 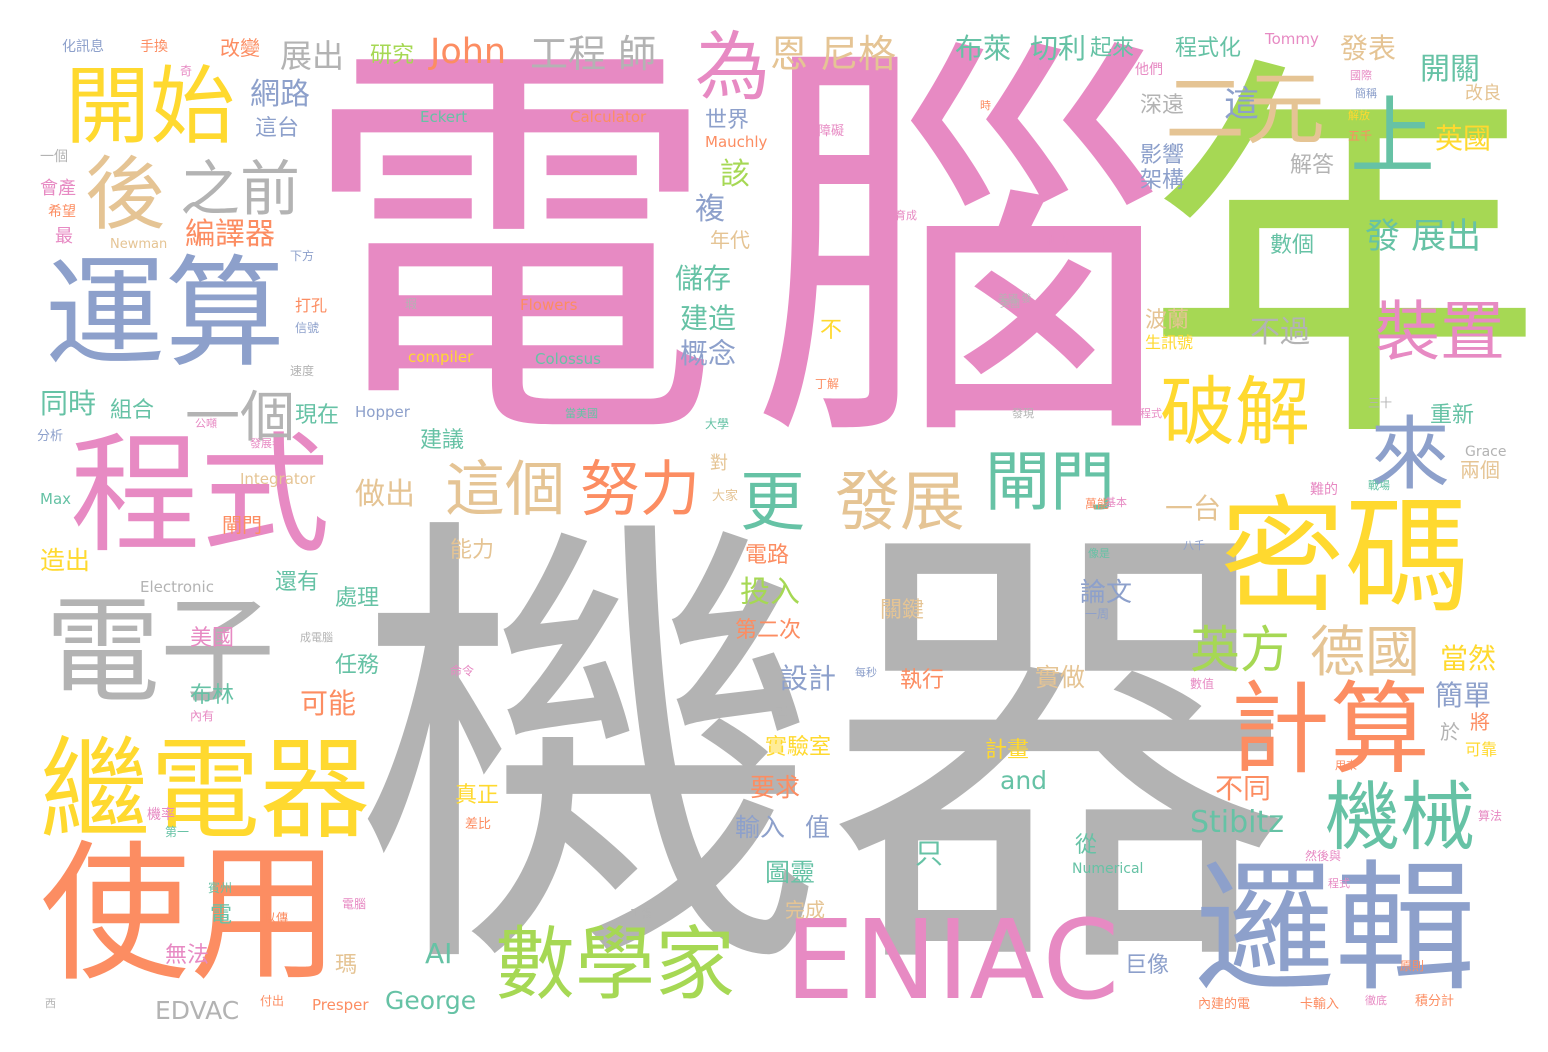 I want to click on word-jiagou: 架構, so click(x=1162, y=180).